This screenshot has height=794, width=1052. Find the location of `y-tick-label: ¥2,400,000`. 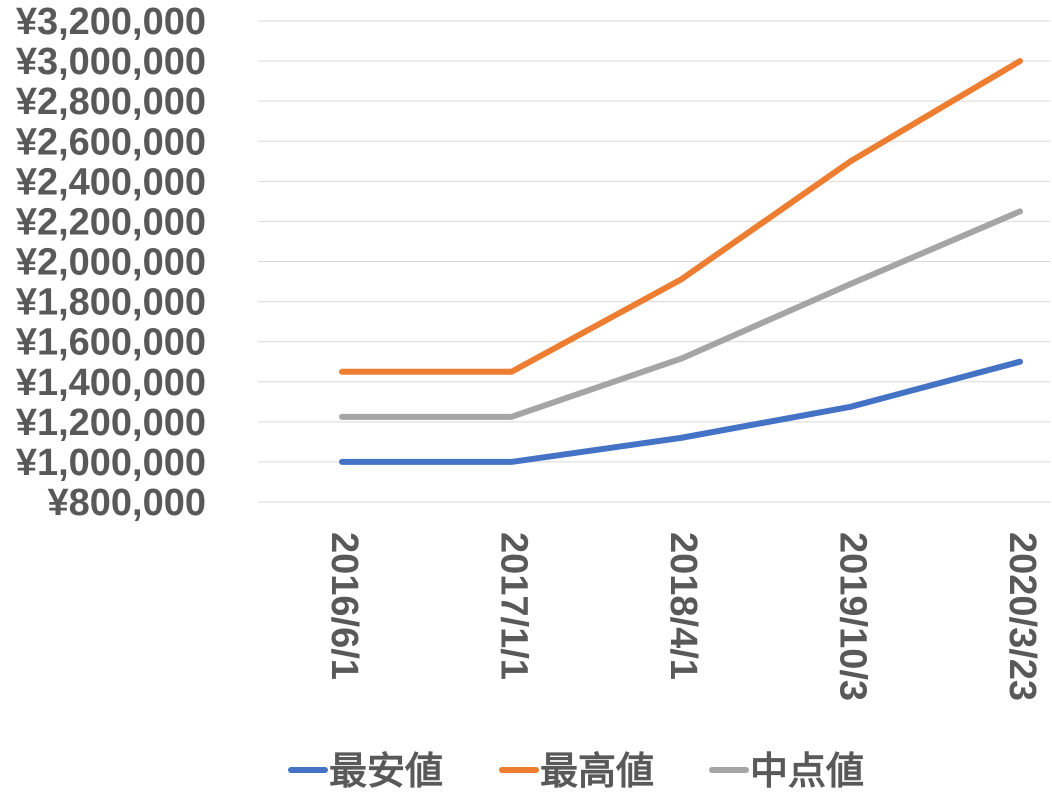

y-tick-label: ¥2,400,000 is located at coordinates (111, 182).